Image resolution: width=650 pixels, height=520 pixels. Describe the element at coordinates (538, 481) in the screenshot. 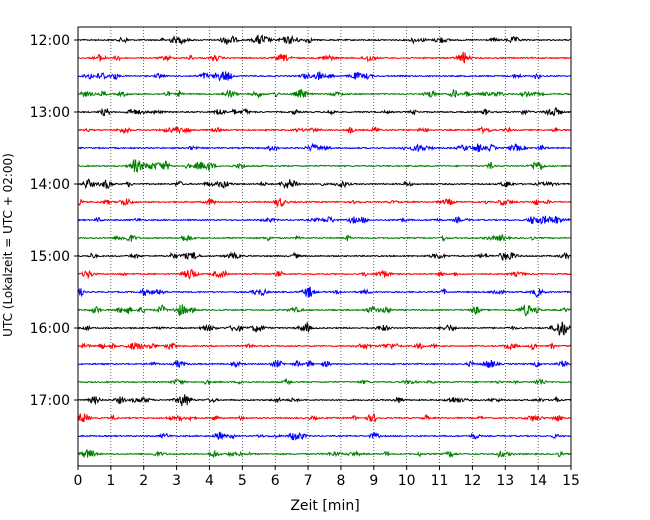

I see `x-tick-label: 14` at that location.